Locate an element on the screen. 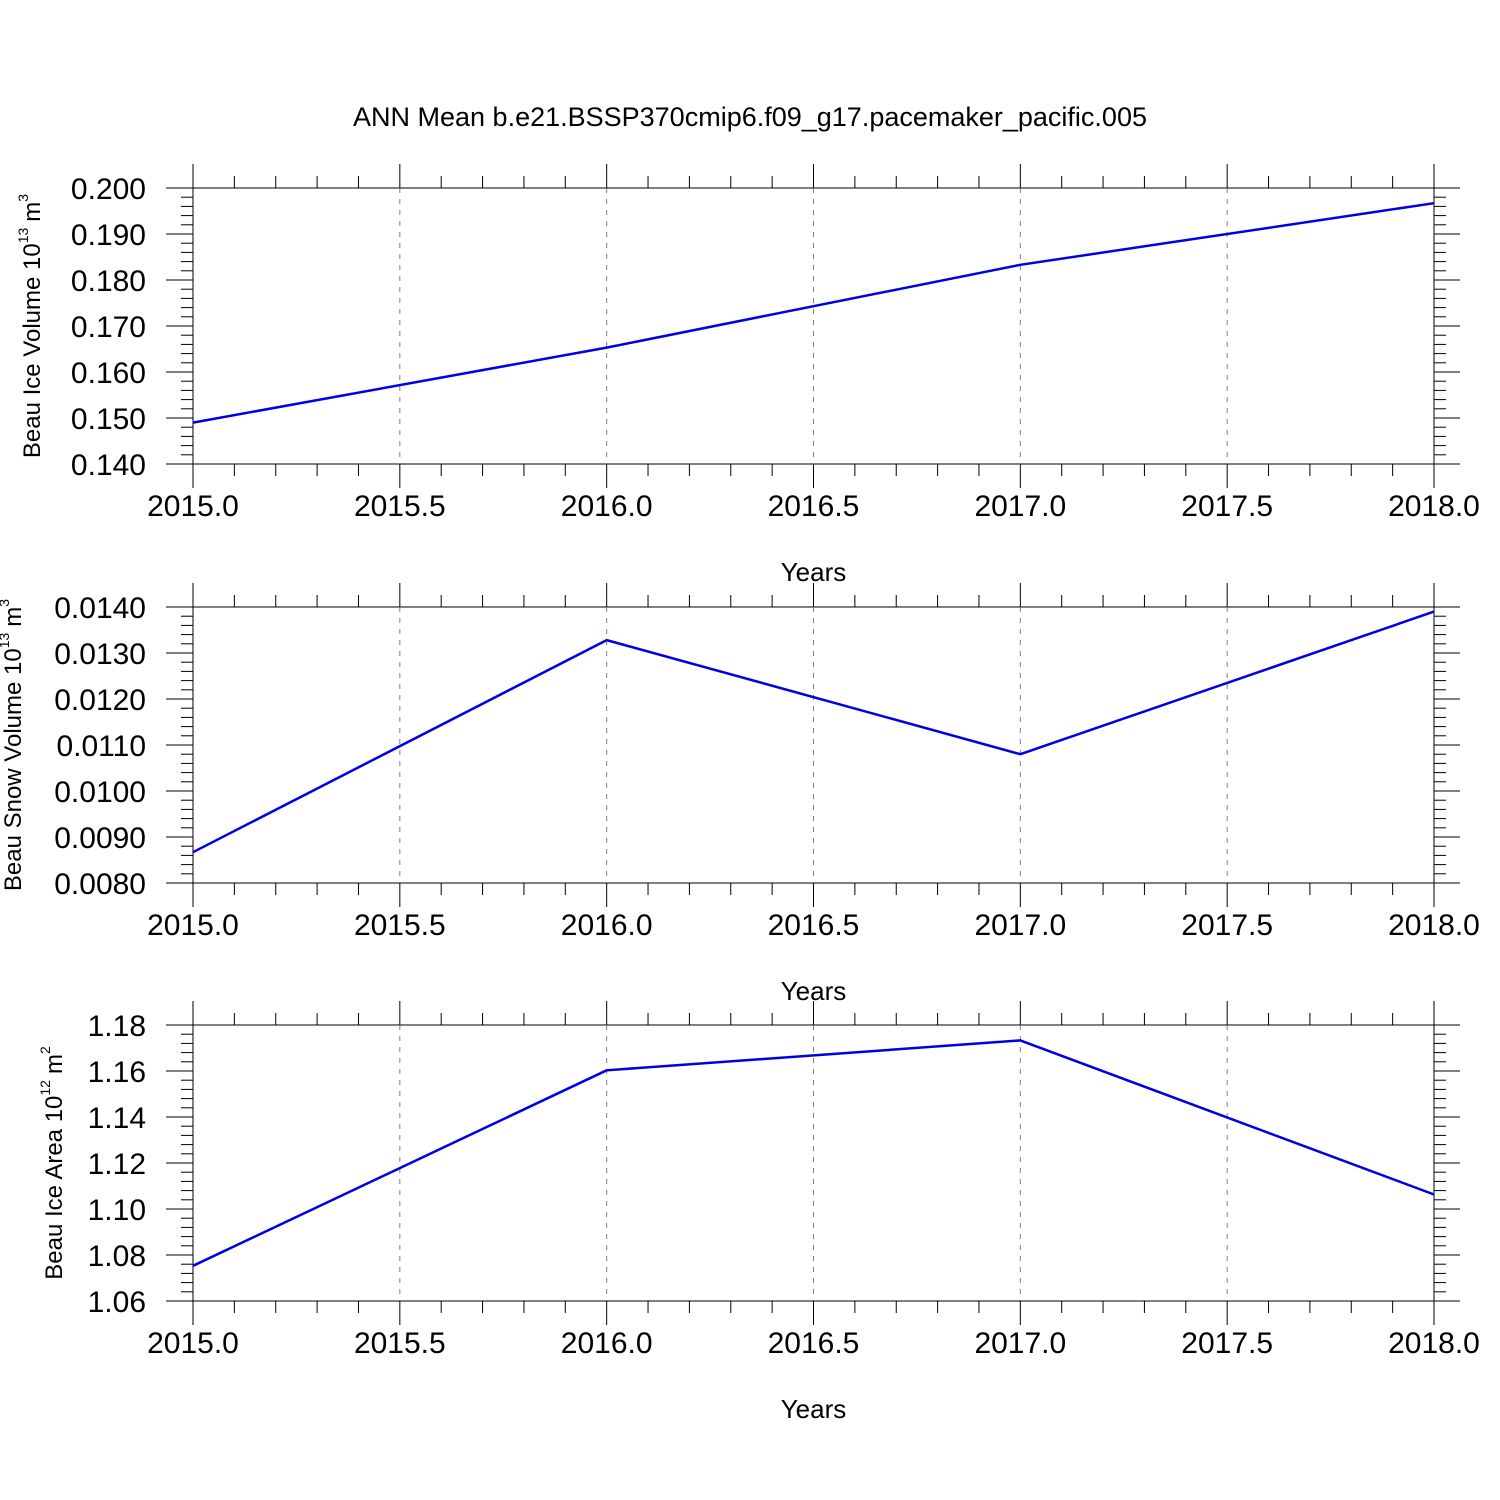 This screenshot has height=1500, width=1500. y-tick-label: 0.0120 is located at coordinates (100, 700).